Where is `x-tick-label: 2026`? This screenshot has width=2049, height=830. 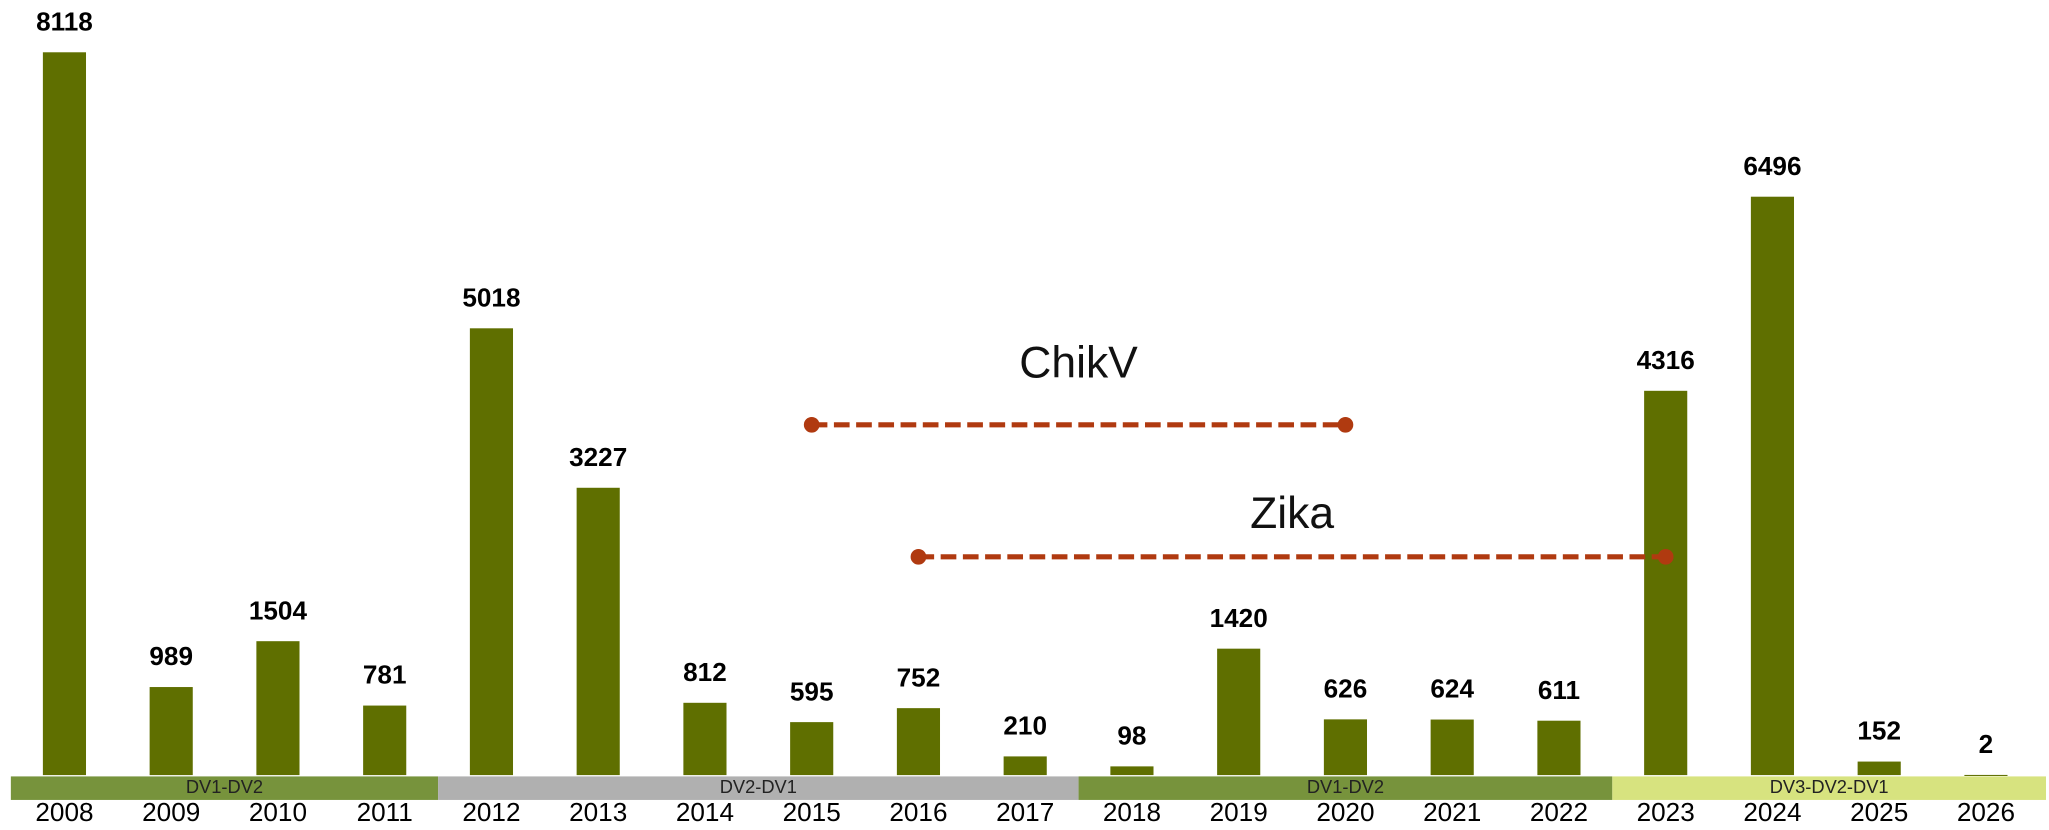
x-tick-label: 2026 is located at coordinates (1986, 812).